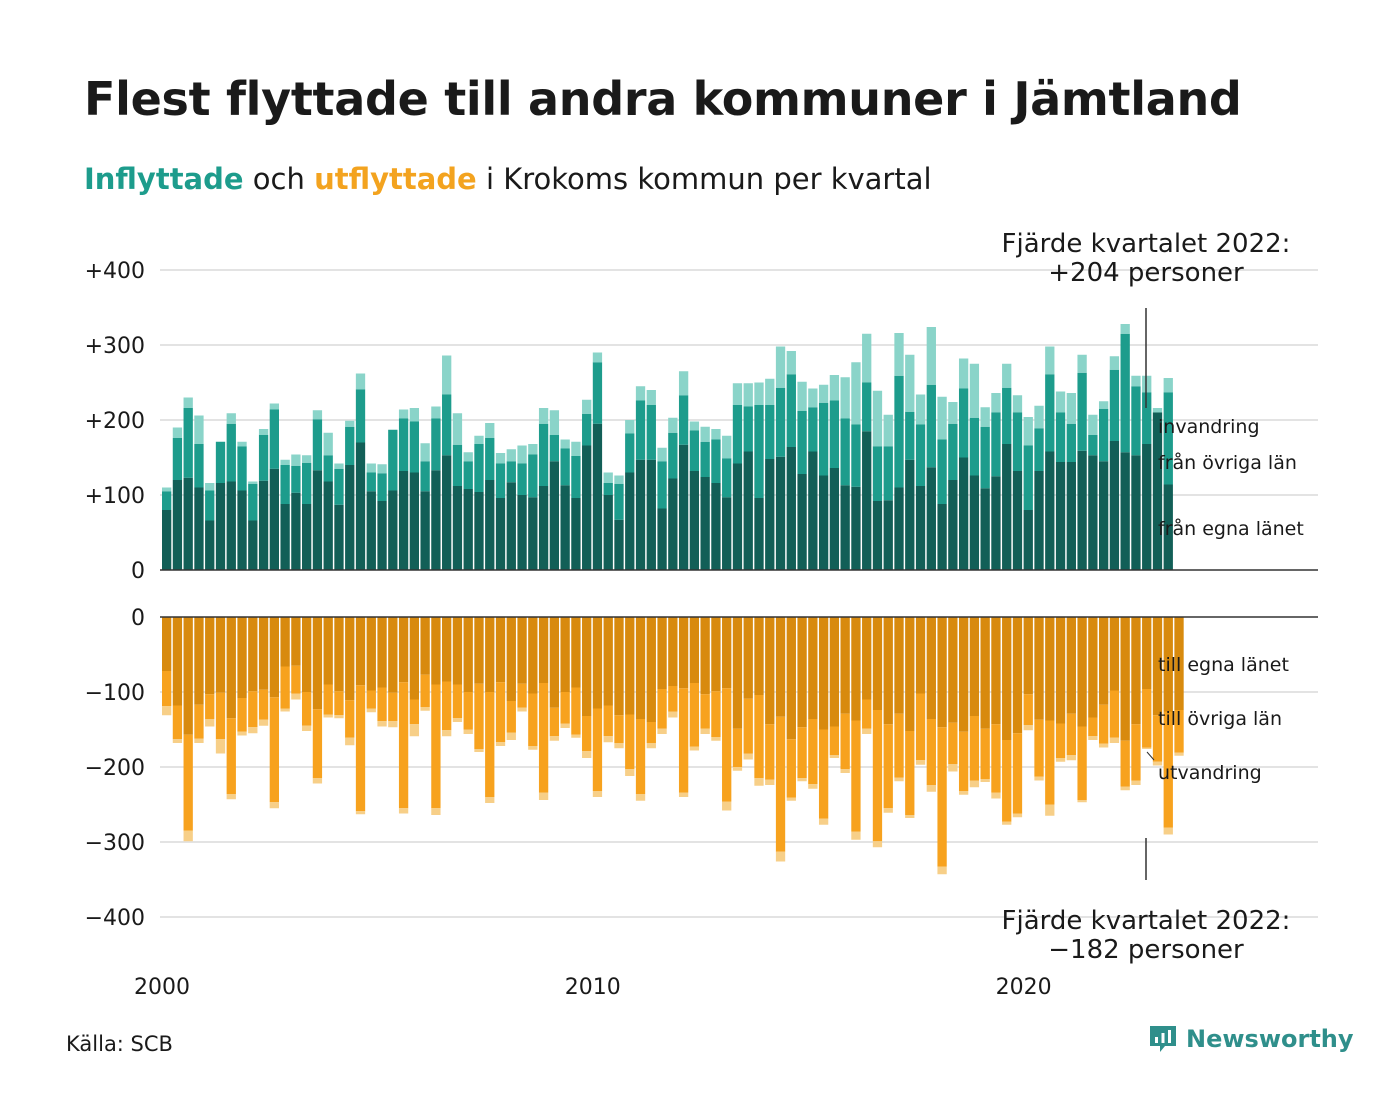 The width and height of the screenshot is (1400, 1120). What do you see at coordinates (115, 843) in the screenshot?
I see `y-tick-bottom: −300` at bounding box center [115, 843].